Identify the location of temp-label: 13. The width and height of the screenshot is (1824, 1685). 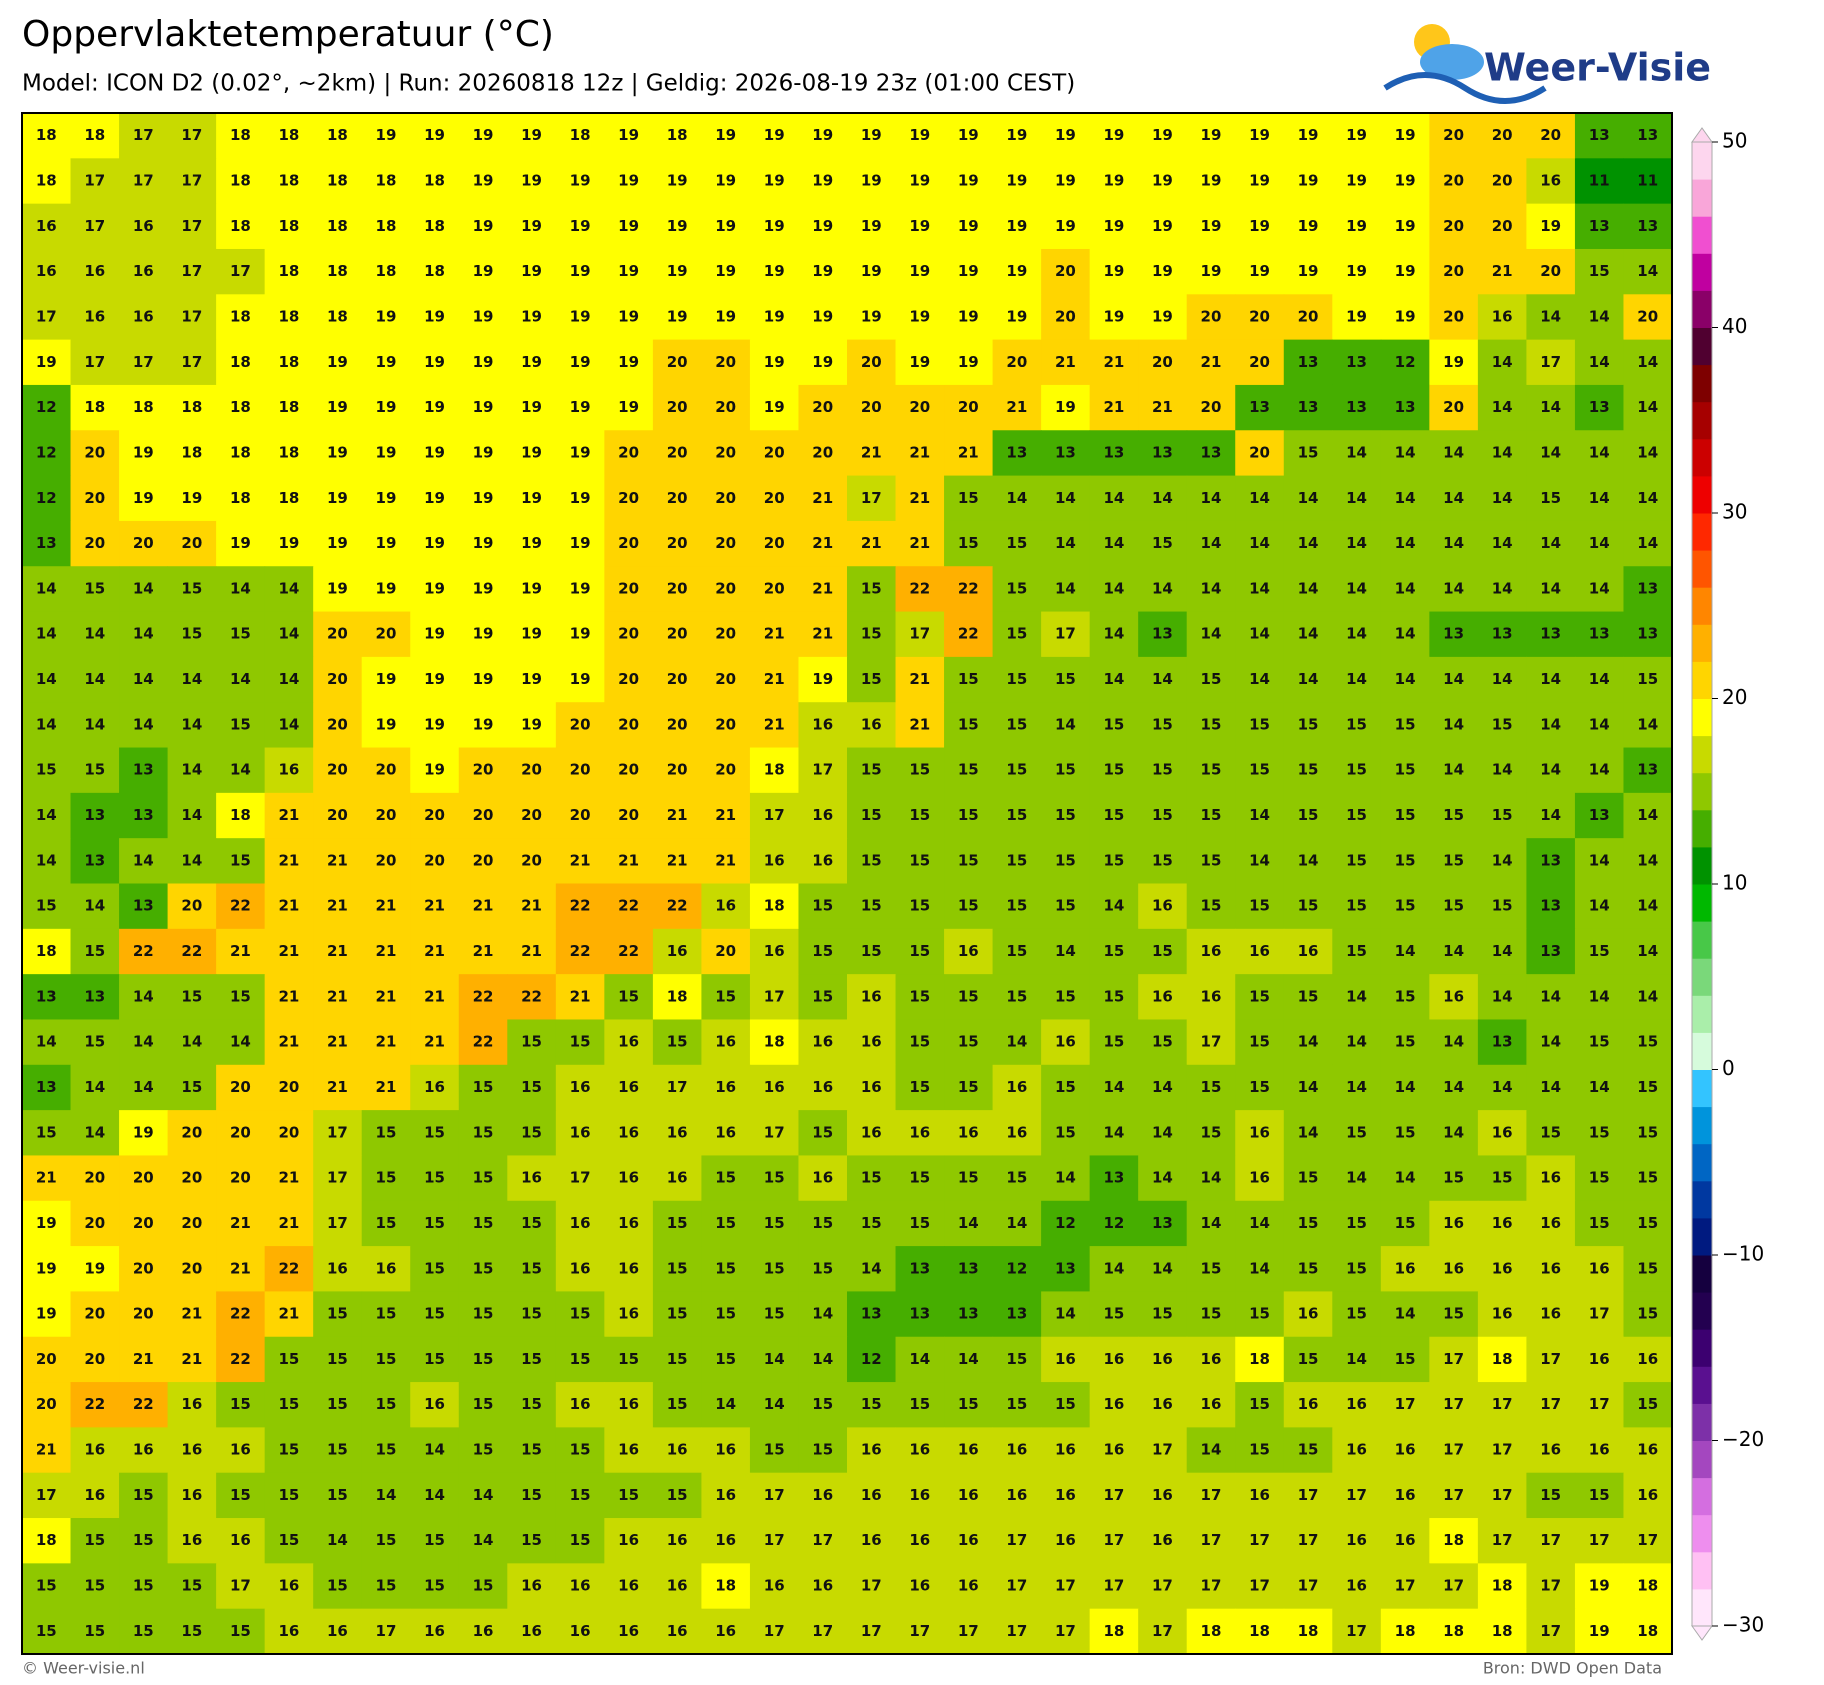
(1162, 1223).